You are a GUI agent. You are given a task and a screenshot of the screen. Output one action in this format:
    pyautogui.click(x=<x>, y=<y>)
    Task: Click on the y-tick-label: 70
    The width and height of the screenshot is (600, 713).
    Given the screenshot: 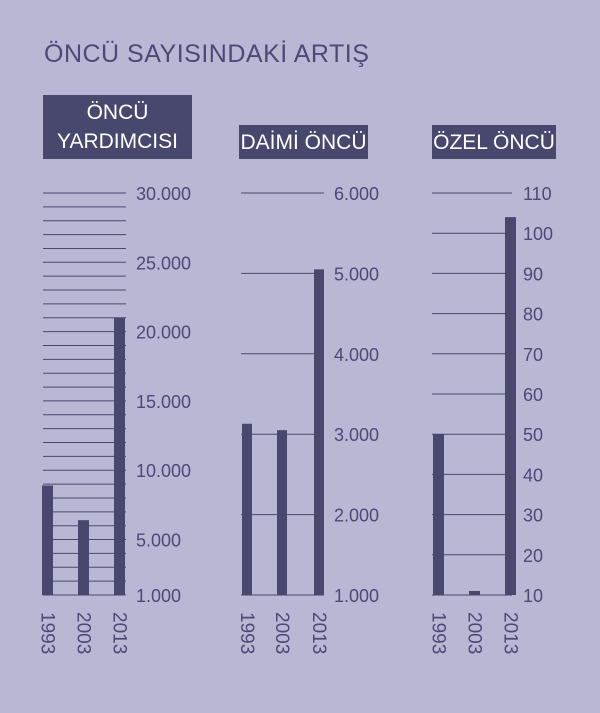 What is the action you would take?
    pyautogui.click(x=533, y=355)
    